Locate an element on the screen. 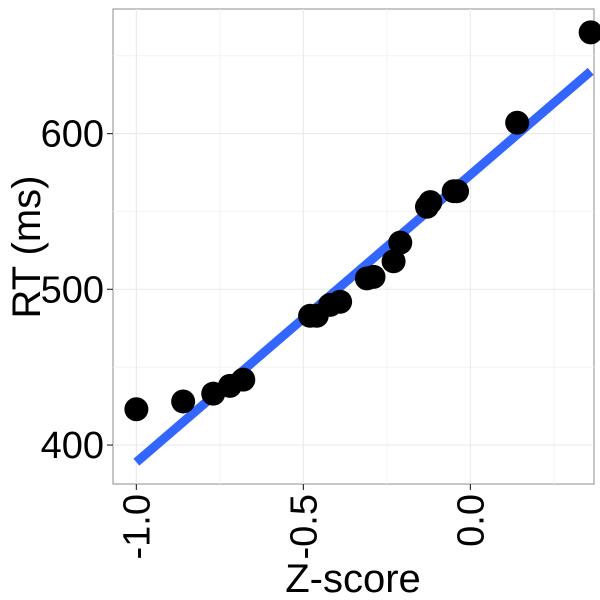 The image size is (600, 600). x-axis-title: Z-score is located at coordinates (353, 578).